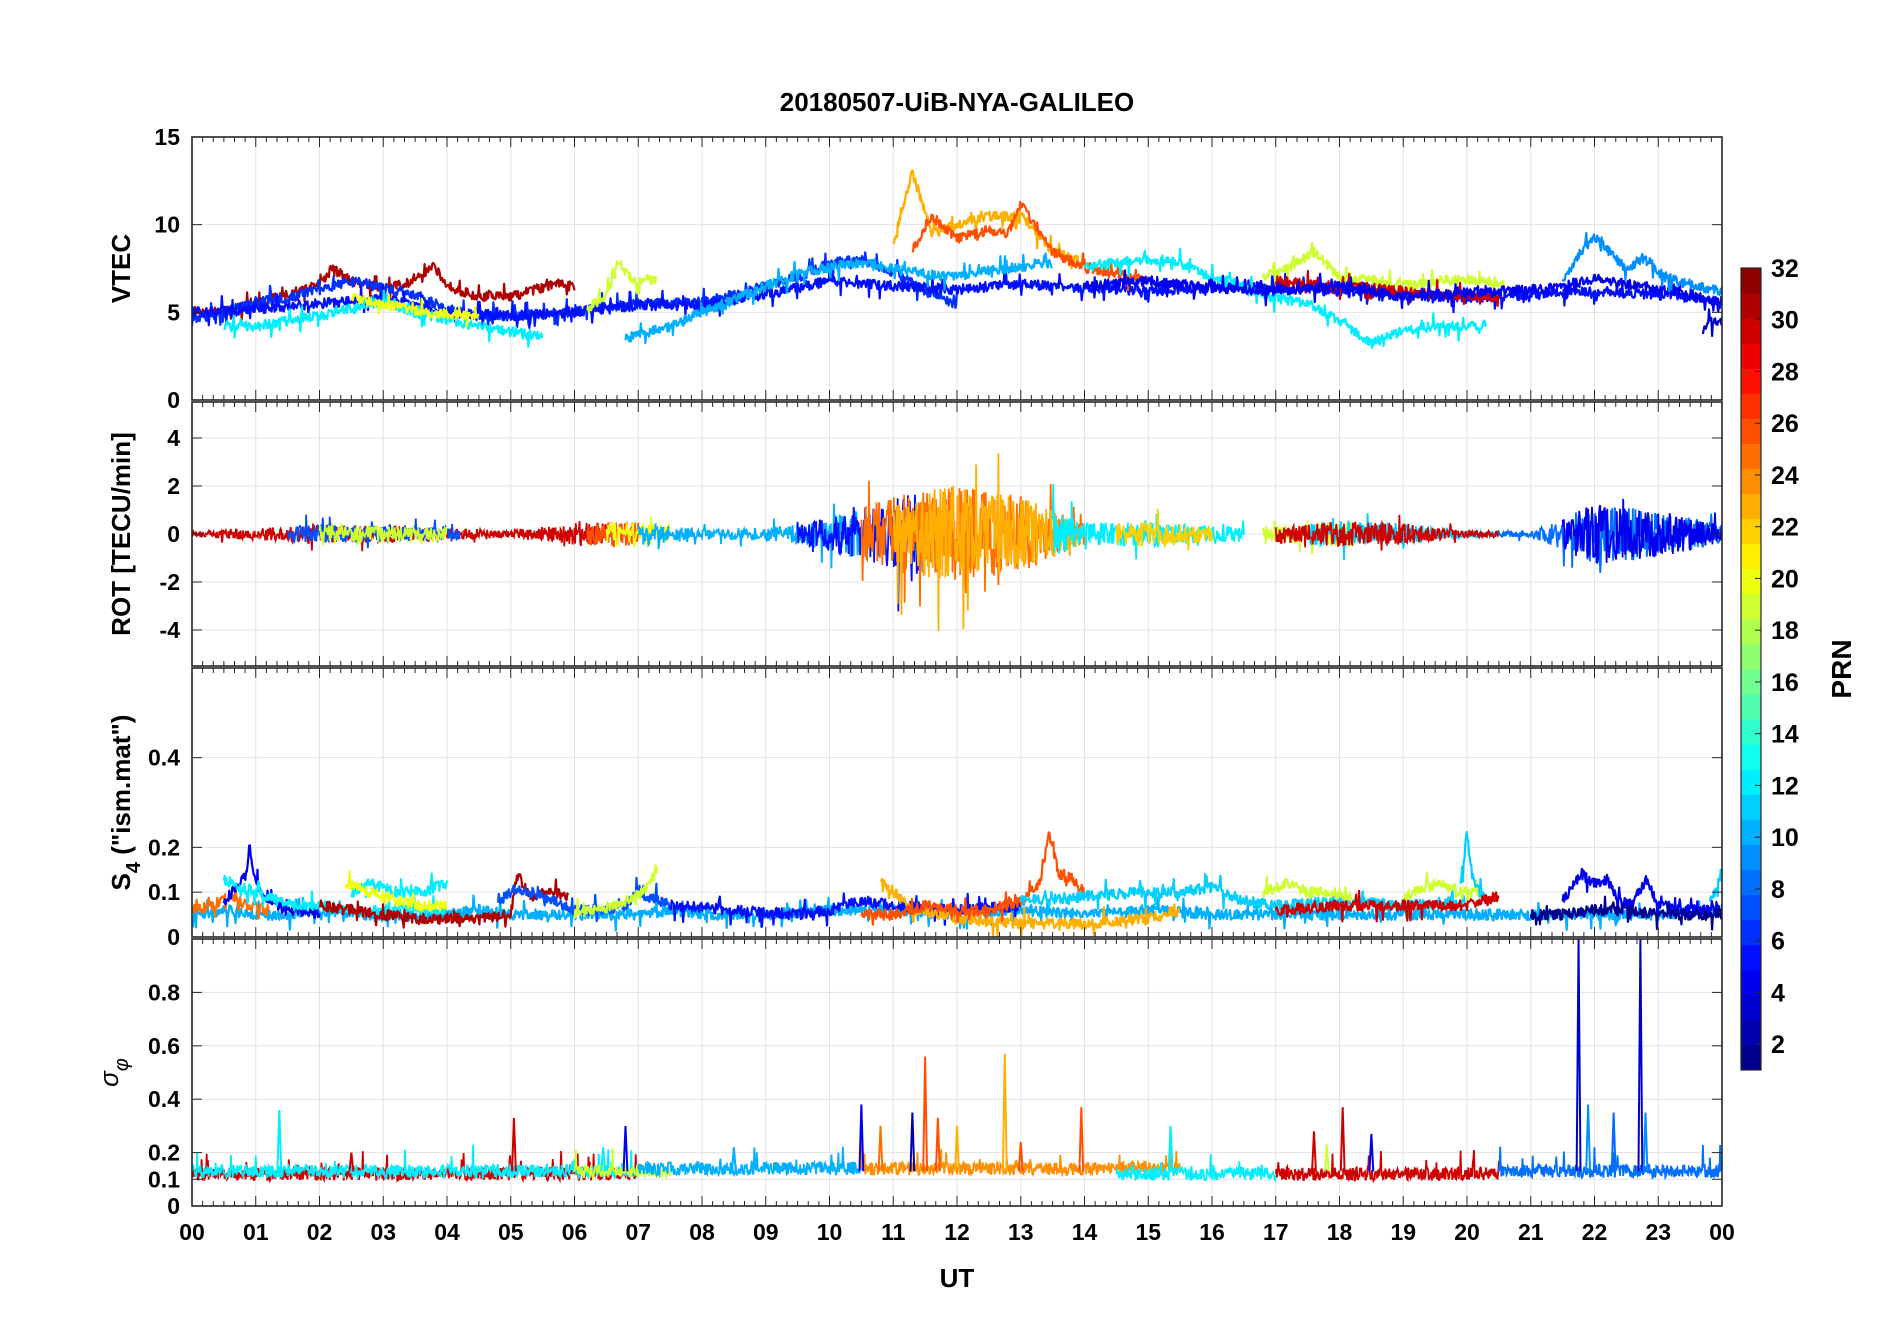 The height and width of the screenshot is (1335, 1902). What do you see at coordinates (113, 1072) in the screenshot?
I see `y-axis-label: σφ` at bounding box center [113, 1072].